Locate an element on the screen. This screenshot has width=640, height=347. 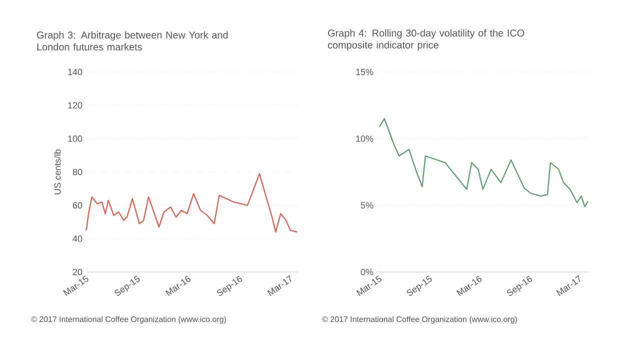
y-tick-label: 15% is located at coordinates (365, 72).